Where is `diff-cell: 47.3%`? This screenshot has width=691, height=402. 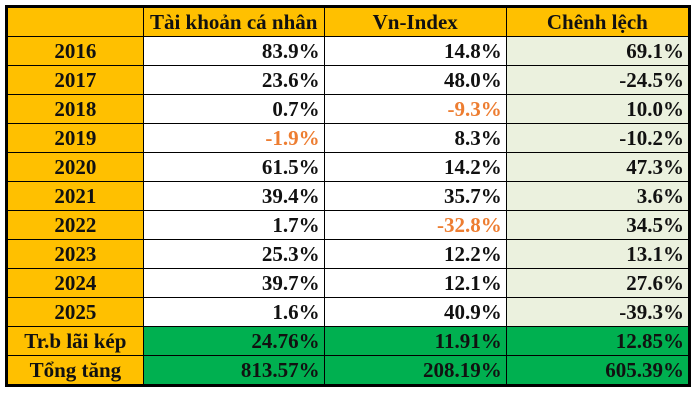 diff-cell: 47.3% is located at coordinates (598, 167).